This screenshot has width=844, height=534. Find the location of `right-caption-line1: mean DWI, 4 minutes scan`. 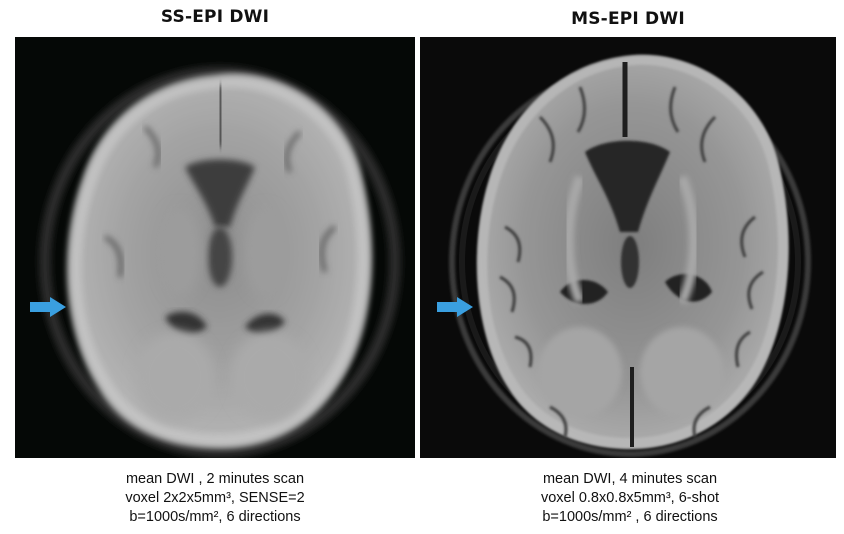

right-caption-line1: mean DWI, 4 minutes scan is located at coordinates (630, 479).